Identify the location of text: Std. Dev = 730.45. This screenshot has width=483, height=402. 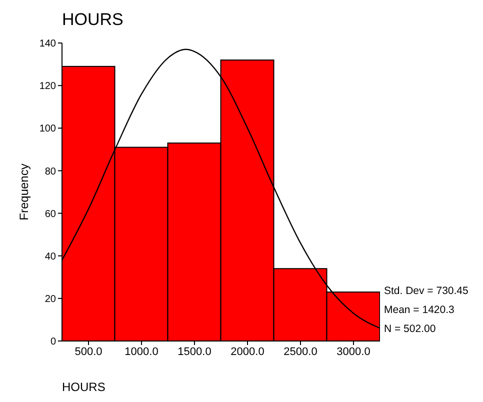
(426, 291).